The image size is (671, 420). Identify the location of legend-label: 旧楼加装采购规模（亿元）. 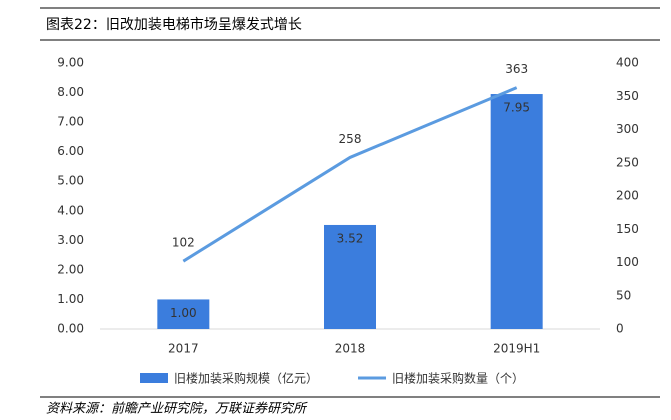
(246, 378).